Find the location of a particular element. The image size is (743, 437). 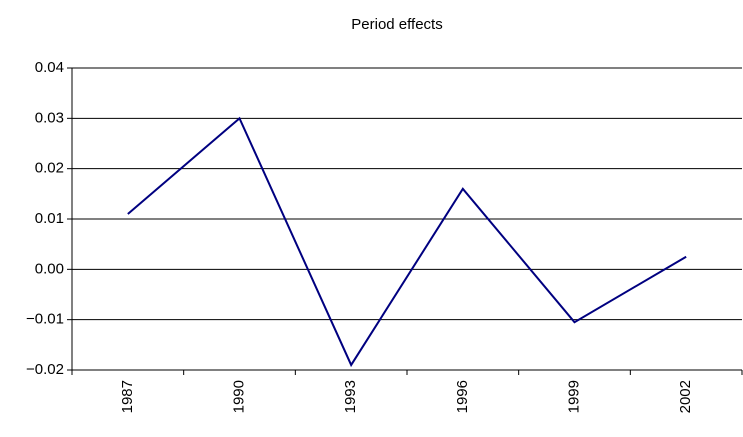

y-tick-label: 0.01 is located at coordinates (49, 218).